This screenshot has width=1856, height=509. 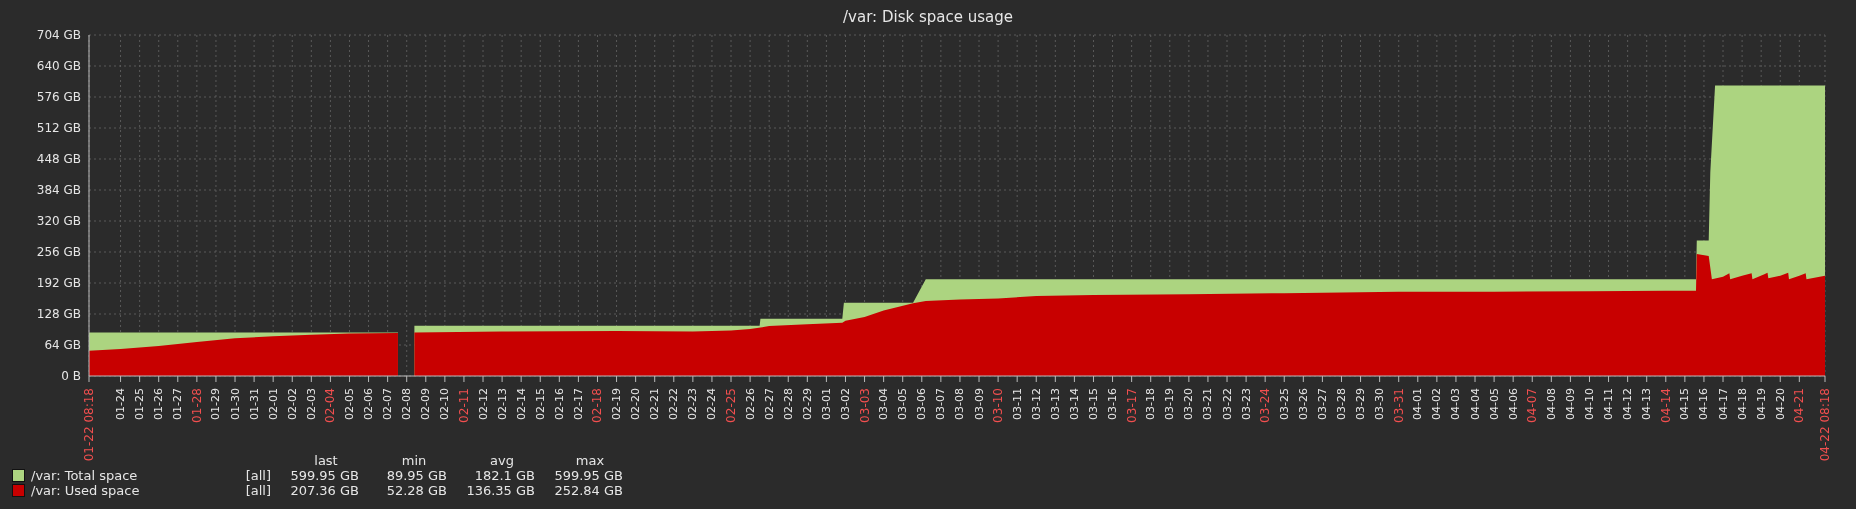 What do you see at coordinates (1780, 404) in the screenshot?
I see `x-tick-label: 04-20` at bounding box center [1780, 404].